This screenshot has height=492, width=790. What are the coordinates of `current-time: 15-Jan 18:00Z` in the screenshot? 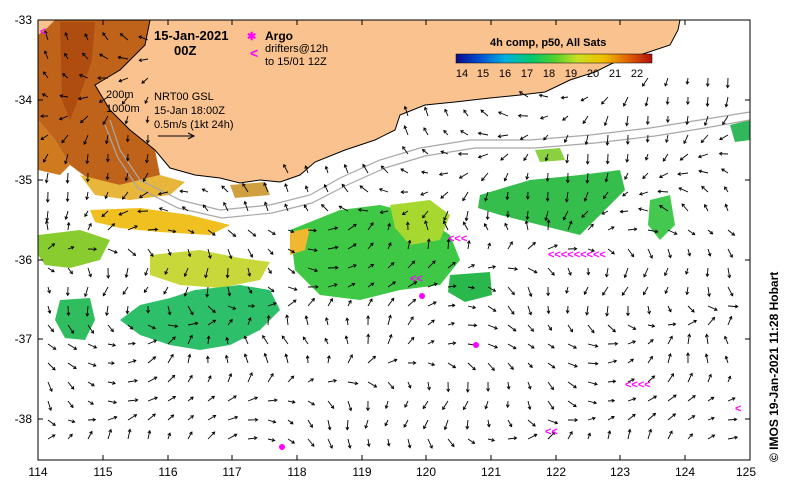 It's located at (189, 111).